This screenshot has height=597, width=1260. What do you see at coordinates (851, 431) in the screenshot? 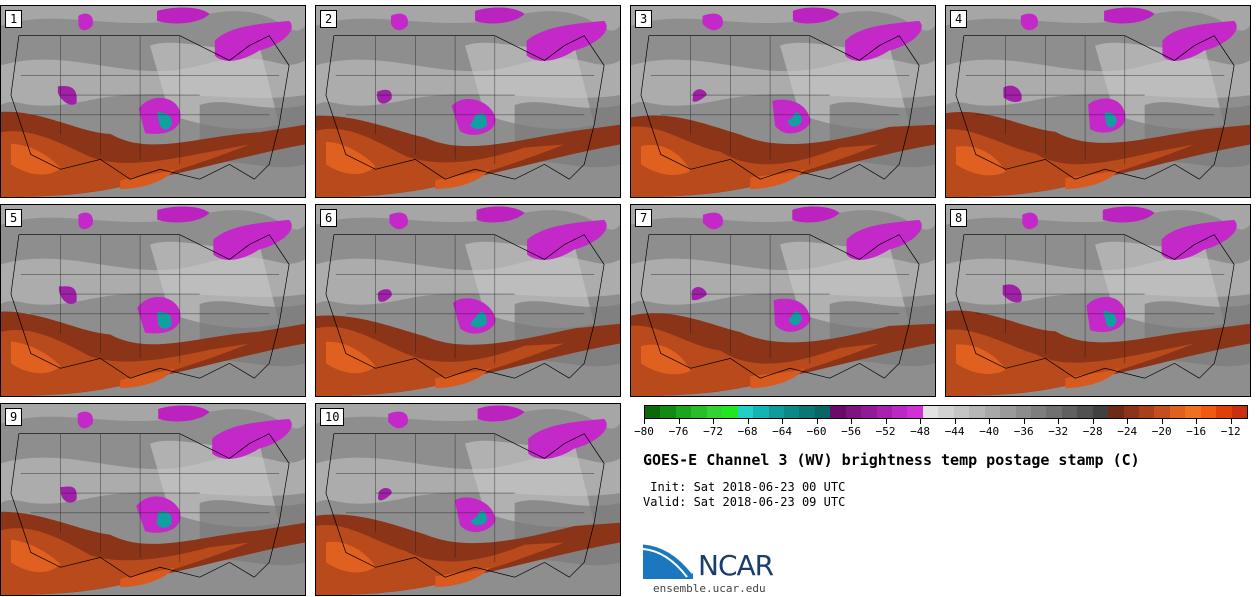
I see `colorbar-tick-label: −56` at bounding box center [851, 431].